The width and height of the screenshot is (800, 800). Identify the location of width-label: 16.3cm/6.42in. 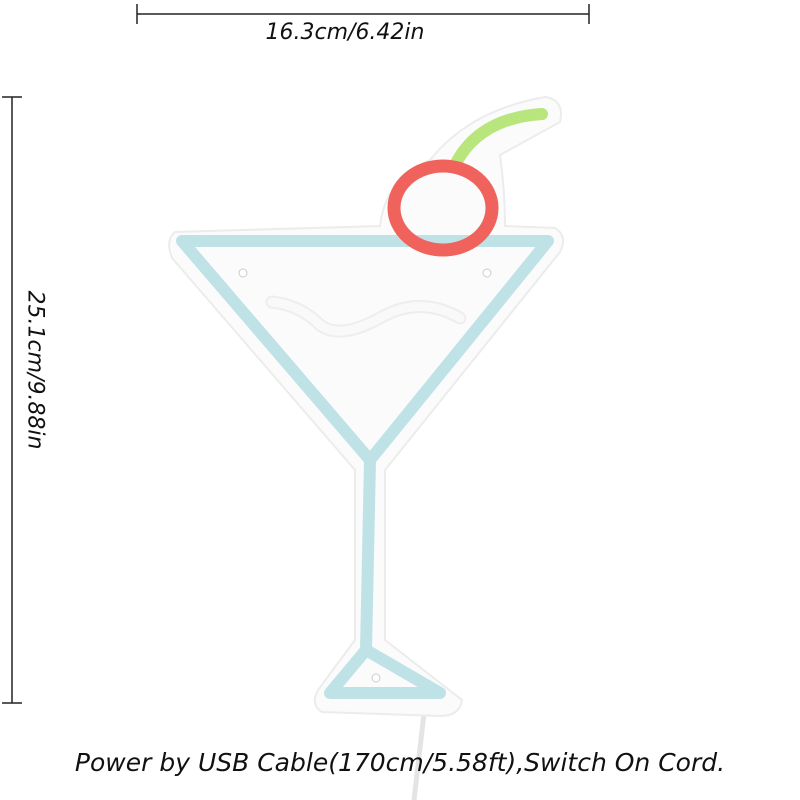
(345, 32).